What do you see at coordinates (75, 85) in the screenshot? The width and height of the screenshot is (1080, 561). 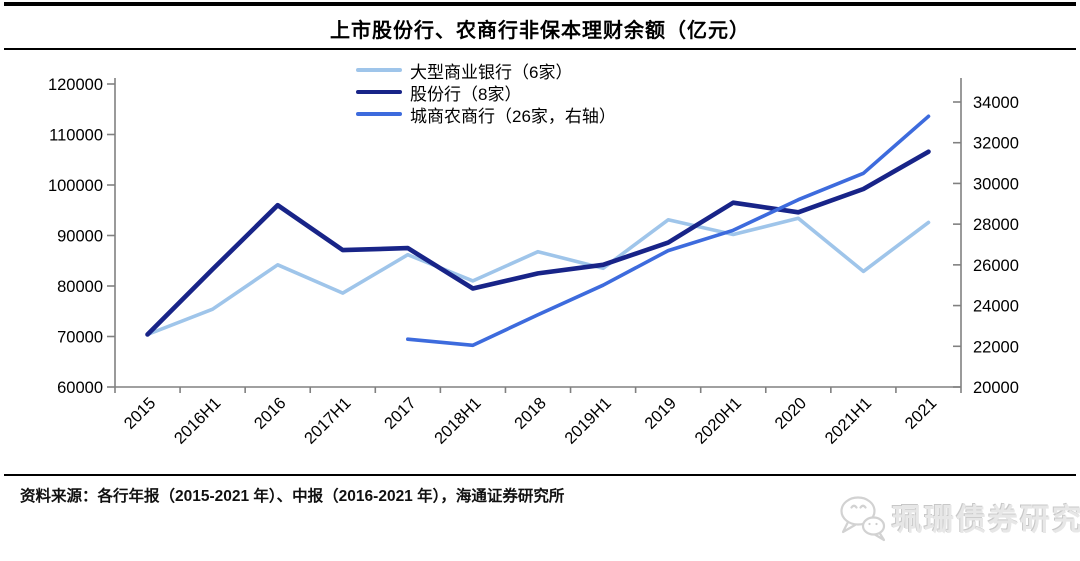 I see `left-axis-tick-label: 120000` at bounding box center [75, 85].